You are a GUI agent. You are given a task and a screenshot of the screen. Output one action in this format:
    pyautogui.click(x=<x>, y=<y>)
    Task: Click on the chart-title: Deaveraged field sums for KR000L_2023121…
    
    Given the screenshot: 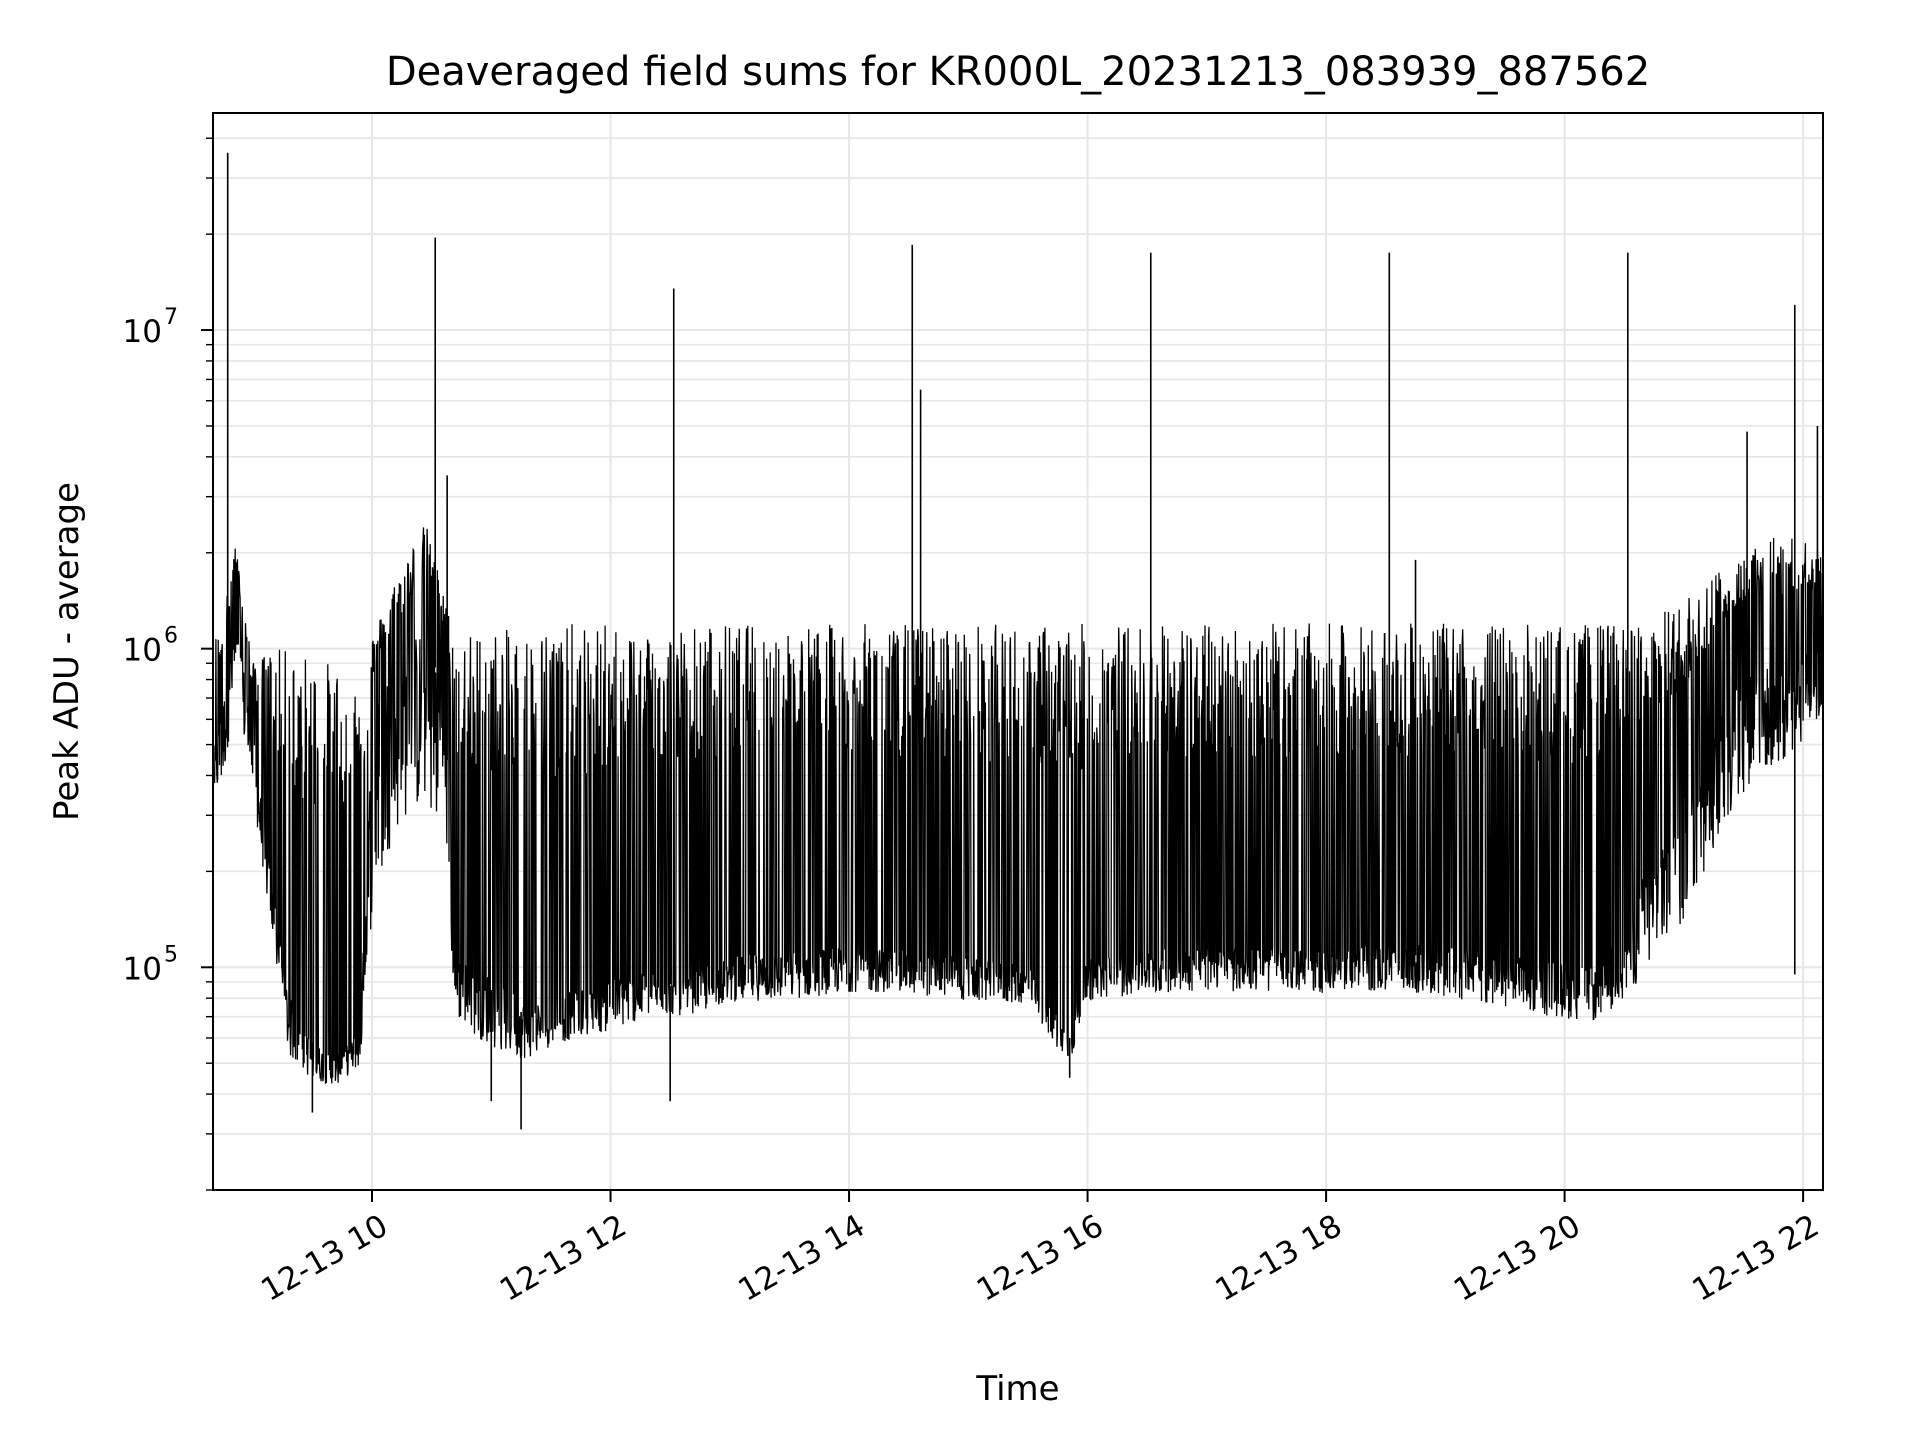 What is the action you would take?
    pyautogui.click(x=1018, y=72)
    